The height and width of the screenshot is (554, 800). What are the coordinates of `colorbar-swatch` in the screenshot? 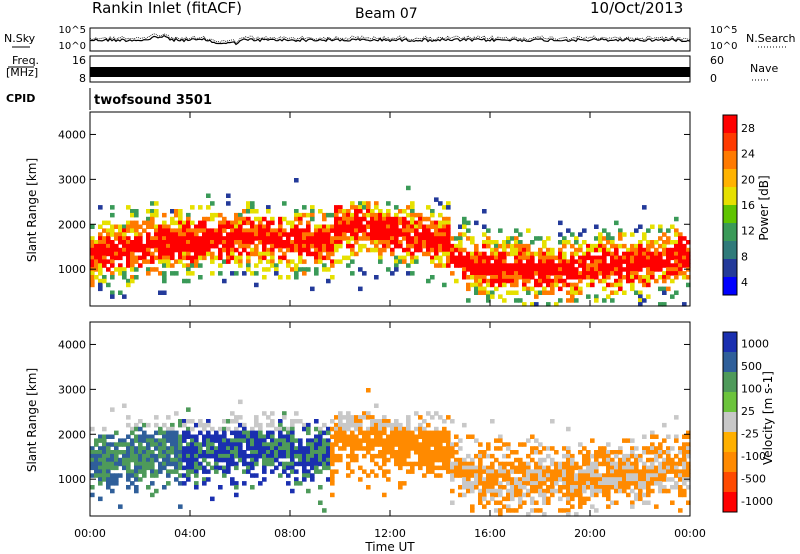 It's located at (730, 382).